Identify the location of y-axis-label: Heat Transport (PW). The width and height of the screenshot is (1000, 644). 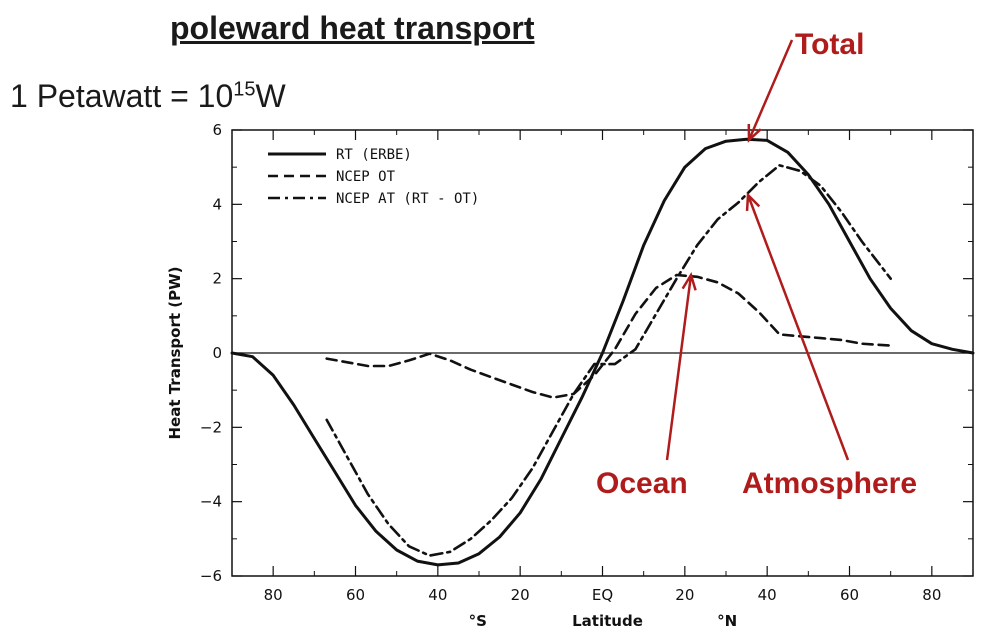
(175, 352).